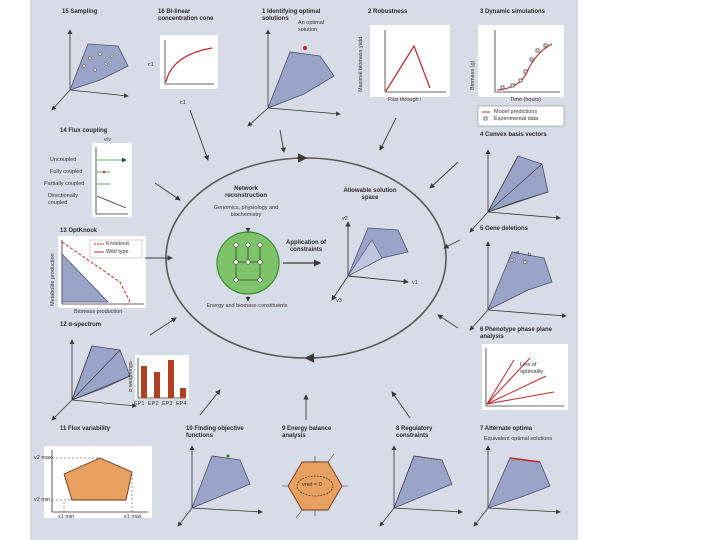 The width and height of the screenshot is (720, 540). Describe the element at coordinates (139, 404) in the screenshot. I see `ep1-label: EP1` at that location.